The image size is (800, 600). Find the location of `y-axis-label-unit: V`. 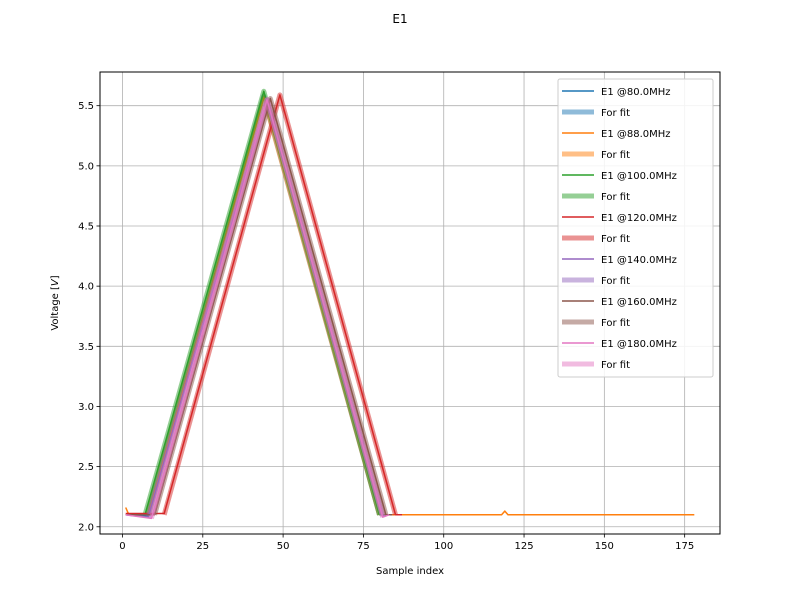

y-axis-label-unit: V is located at coordinates (55, 282).